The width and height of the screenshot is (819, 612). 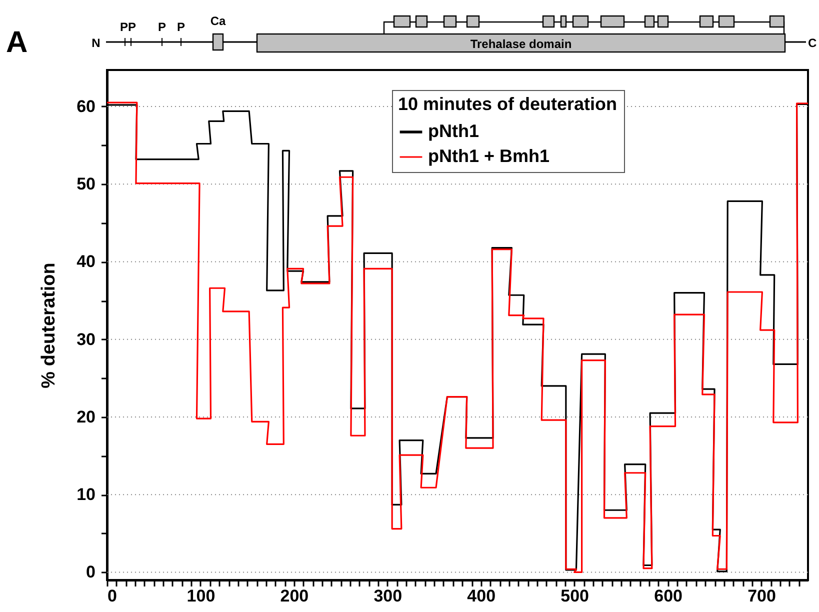 What do you see at coordinates (575, 596) in the screenshot?
I see `x-tick-label: 500` at bounding box center [575, 596].